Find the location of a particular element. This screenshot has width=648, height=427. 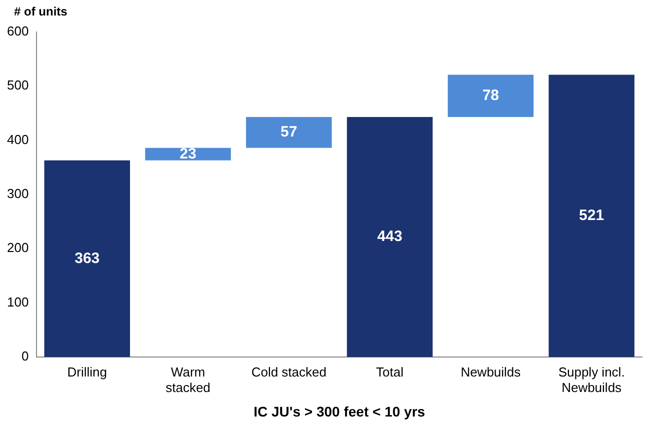

y-tick-label: 300 is located at coordinates (17, 194).